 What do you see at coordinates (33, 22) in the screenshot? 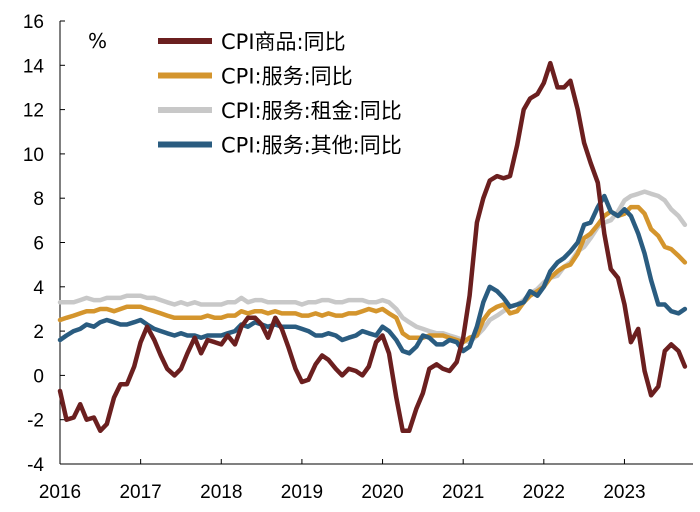
I see `y-tick-label: 16` at bounding box center [33, 22].